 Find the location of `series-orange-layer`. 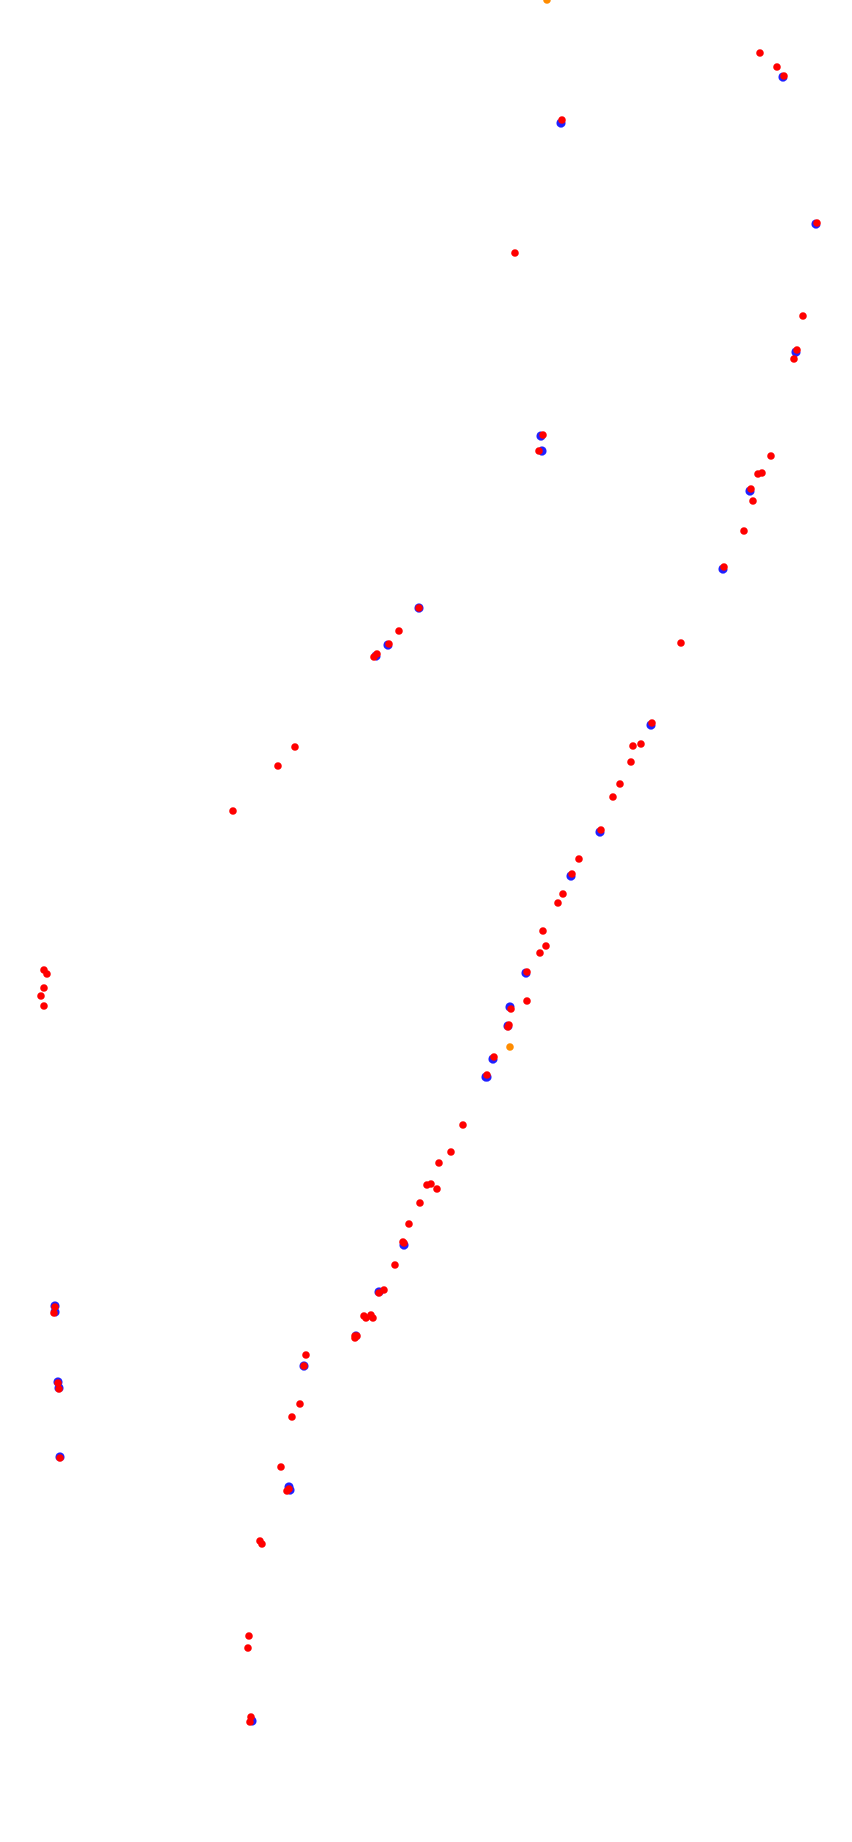

series-orange-layer is located at coordinates (528, 525).